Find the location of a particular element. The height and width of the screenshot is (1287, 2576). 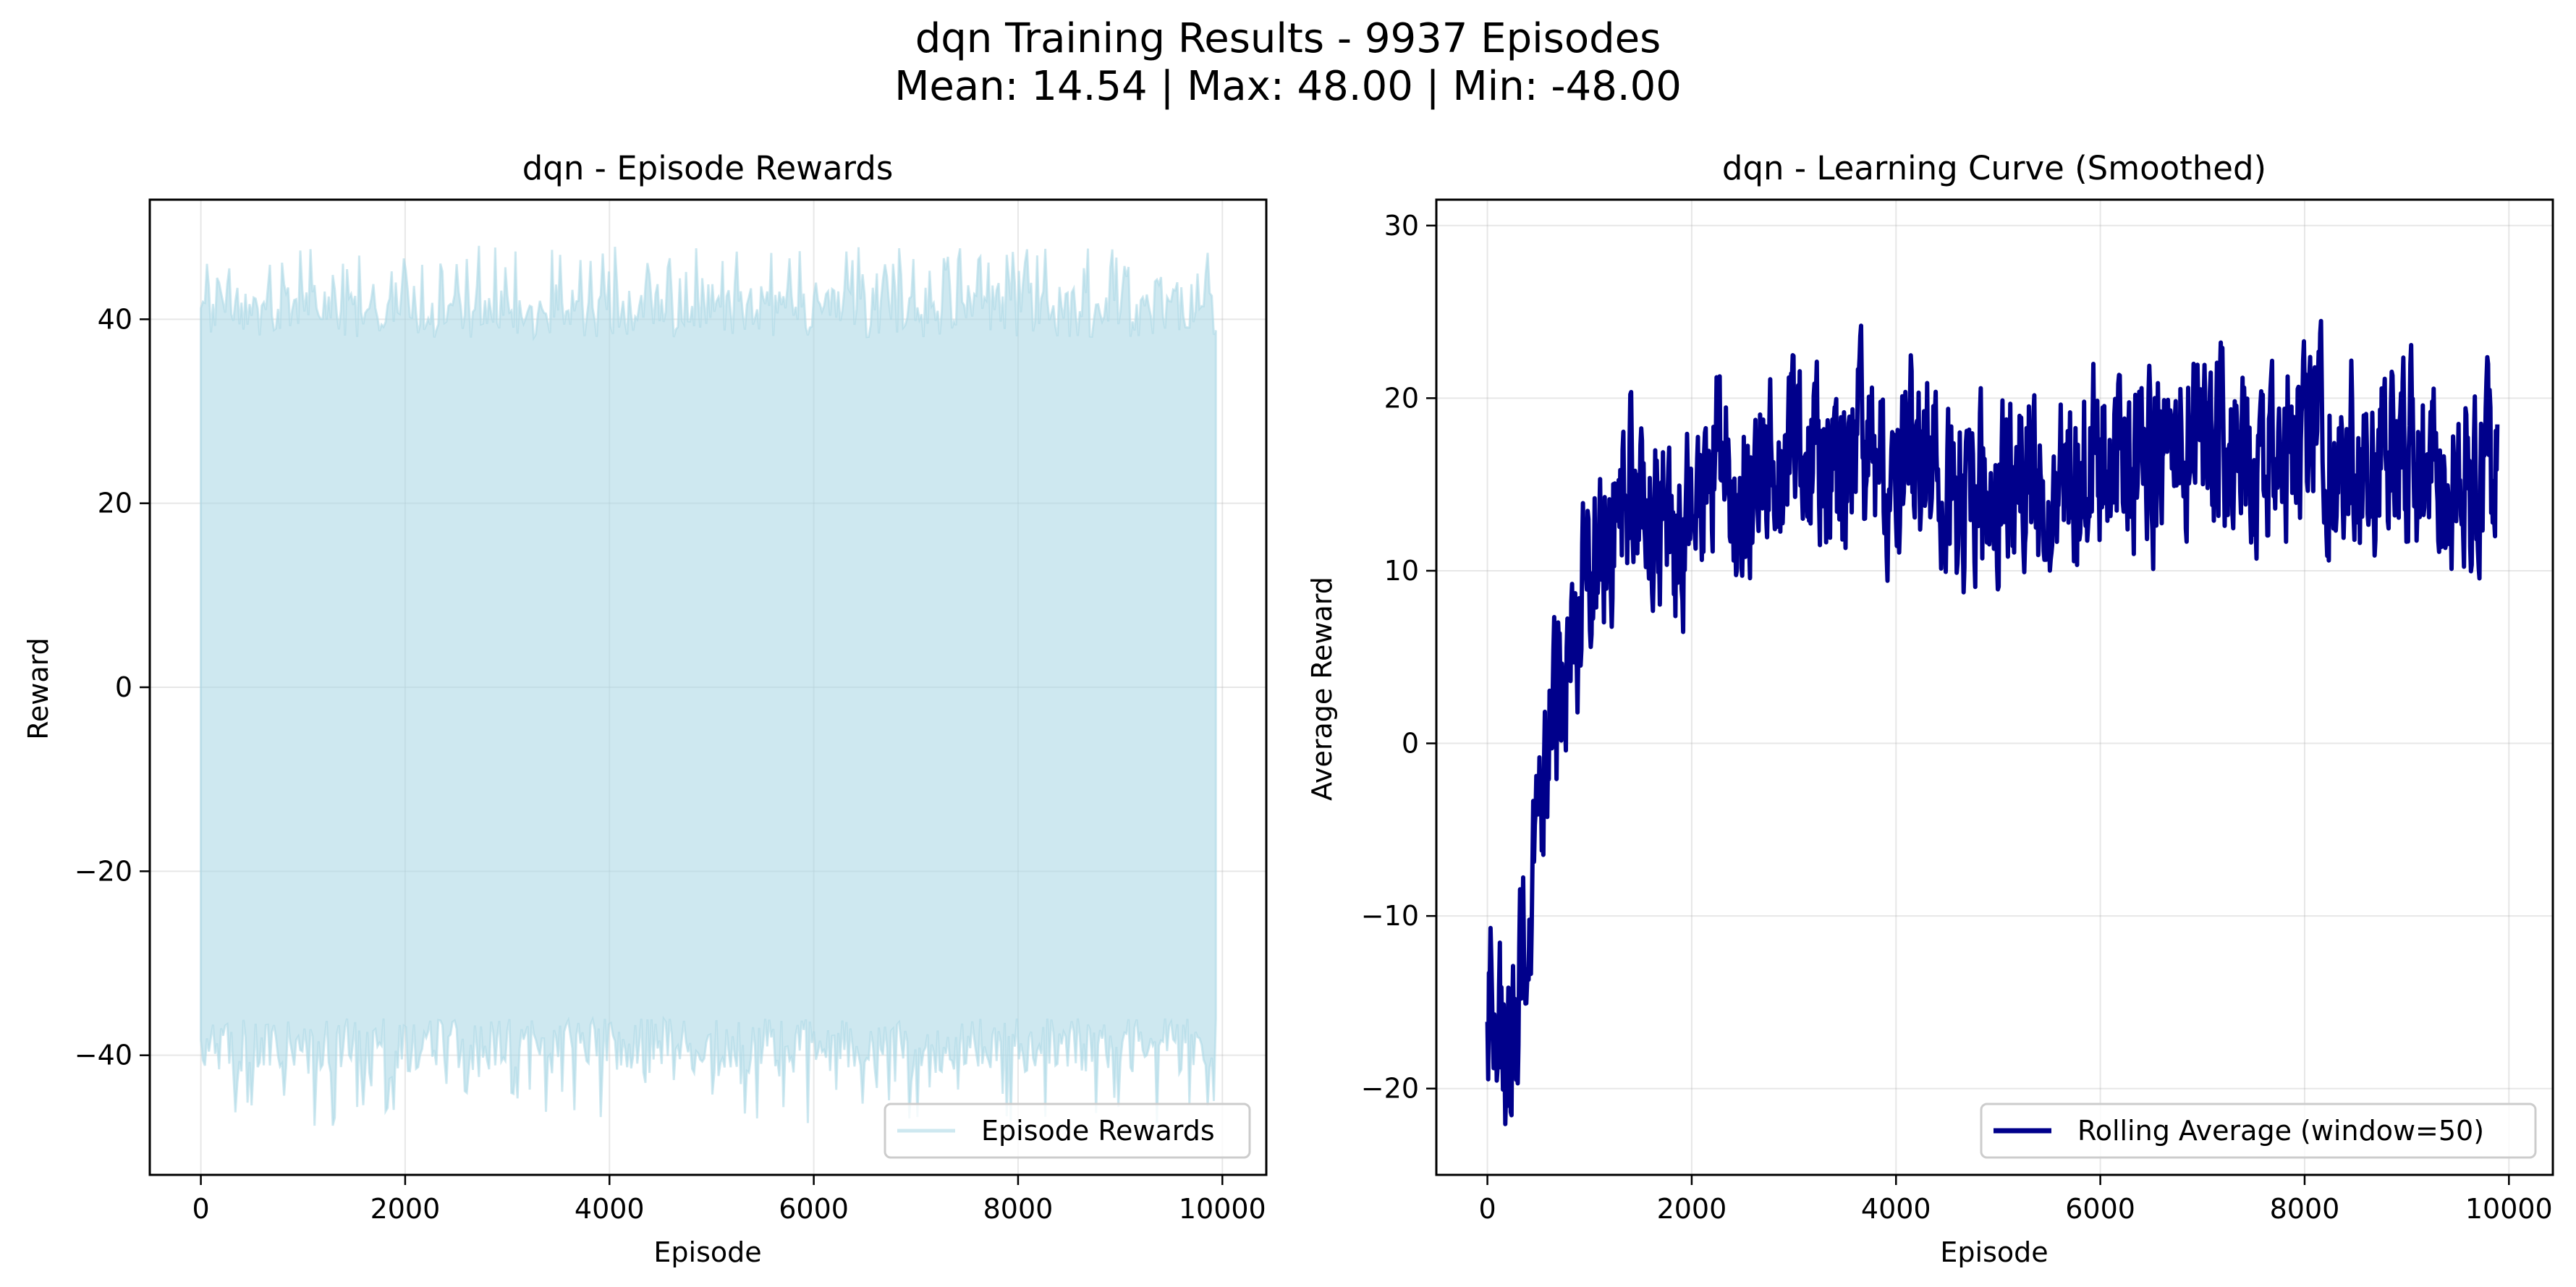

legend: Episode Rewards is located at coordinates (1067, 1131).